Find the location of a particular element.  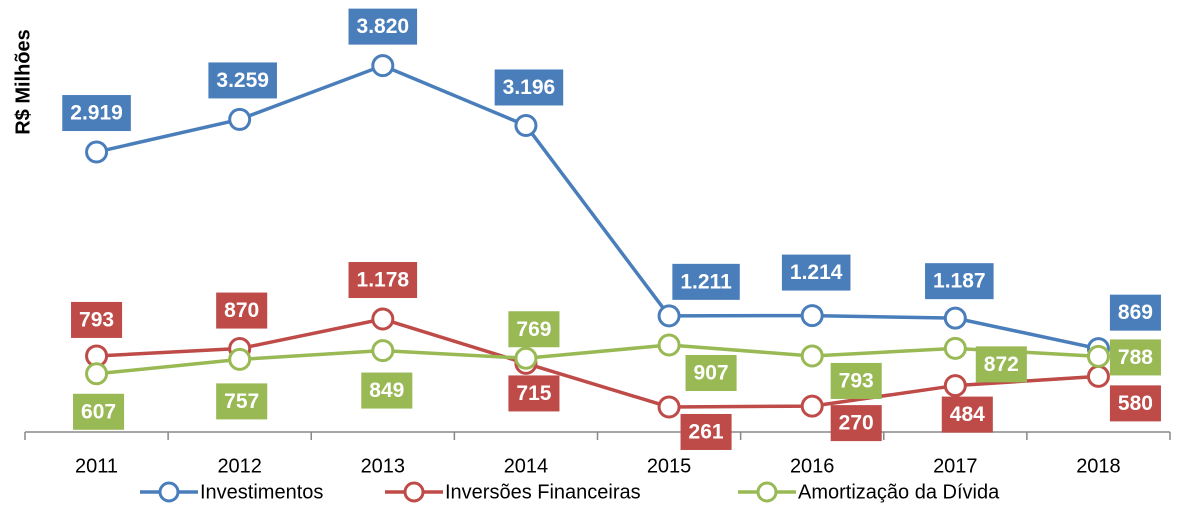

data-label: 788 is located at coordinates (1135, 357).